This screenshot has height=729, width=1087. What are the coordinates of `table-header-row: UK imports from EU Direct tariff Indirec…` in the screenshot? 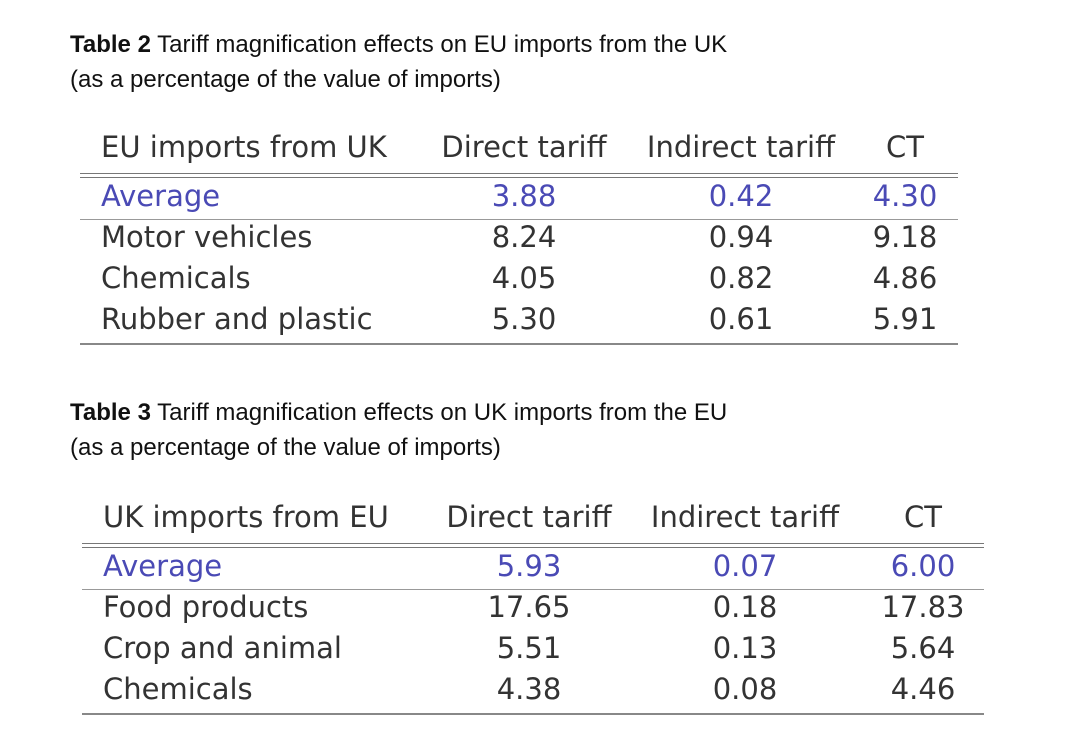 It's located at (533, 518).